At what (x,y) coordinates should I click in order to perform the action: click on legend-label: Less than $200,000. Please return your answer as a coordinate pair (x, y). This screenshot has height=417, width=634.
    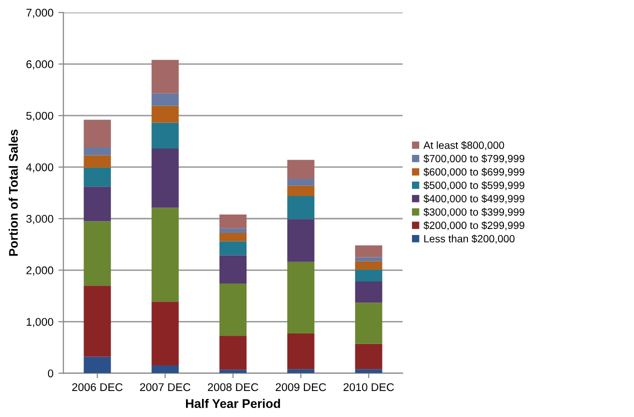
    Looking at the image, I should click on (469, 239).